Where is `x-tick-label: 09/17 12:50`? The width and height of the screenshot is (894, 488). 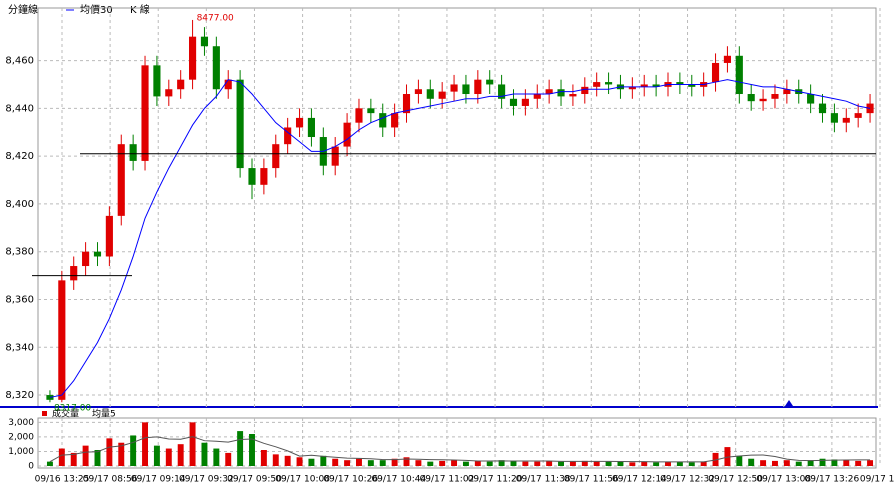 x-tick-label: 09/17 12:50 is located at coordinates (735, 480).